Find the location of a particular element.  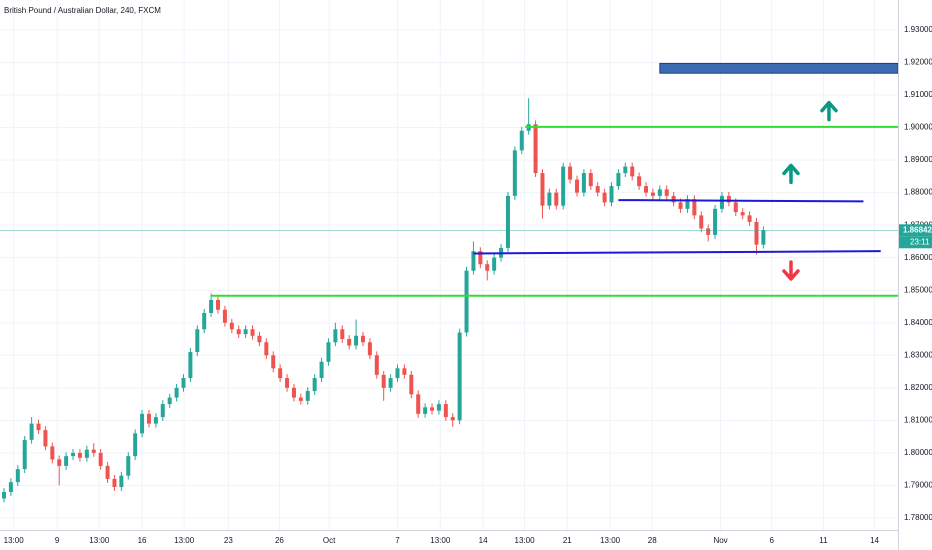

x-tick-label: 11 is located at coordinates (823, 540).